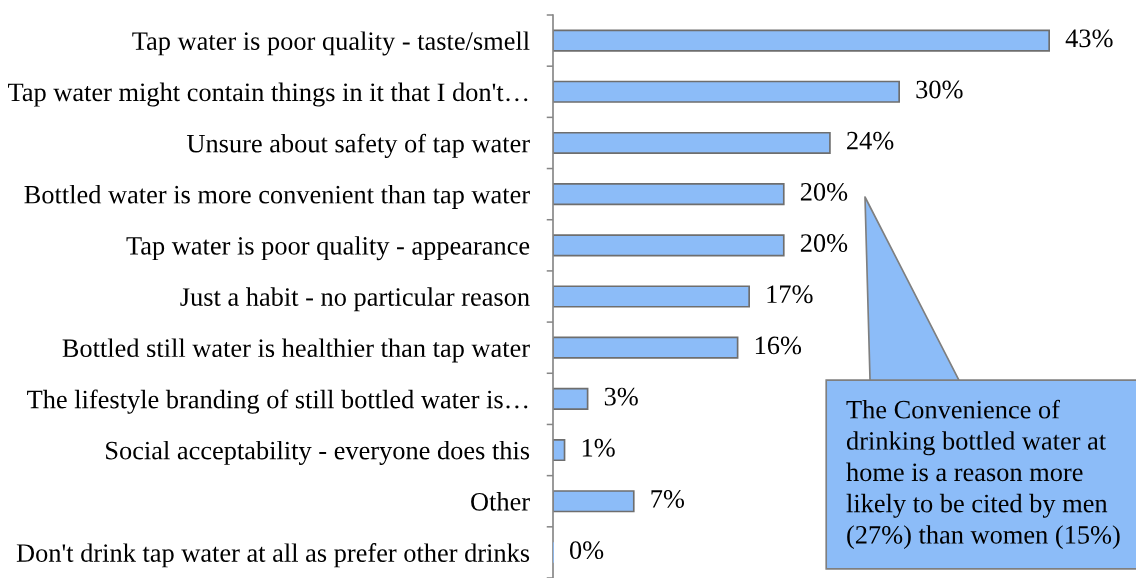 The height and width of the screenshot is (578, 1136). I want to click on data-label: 30%, so click(939, 89).